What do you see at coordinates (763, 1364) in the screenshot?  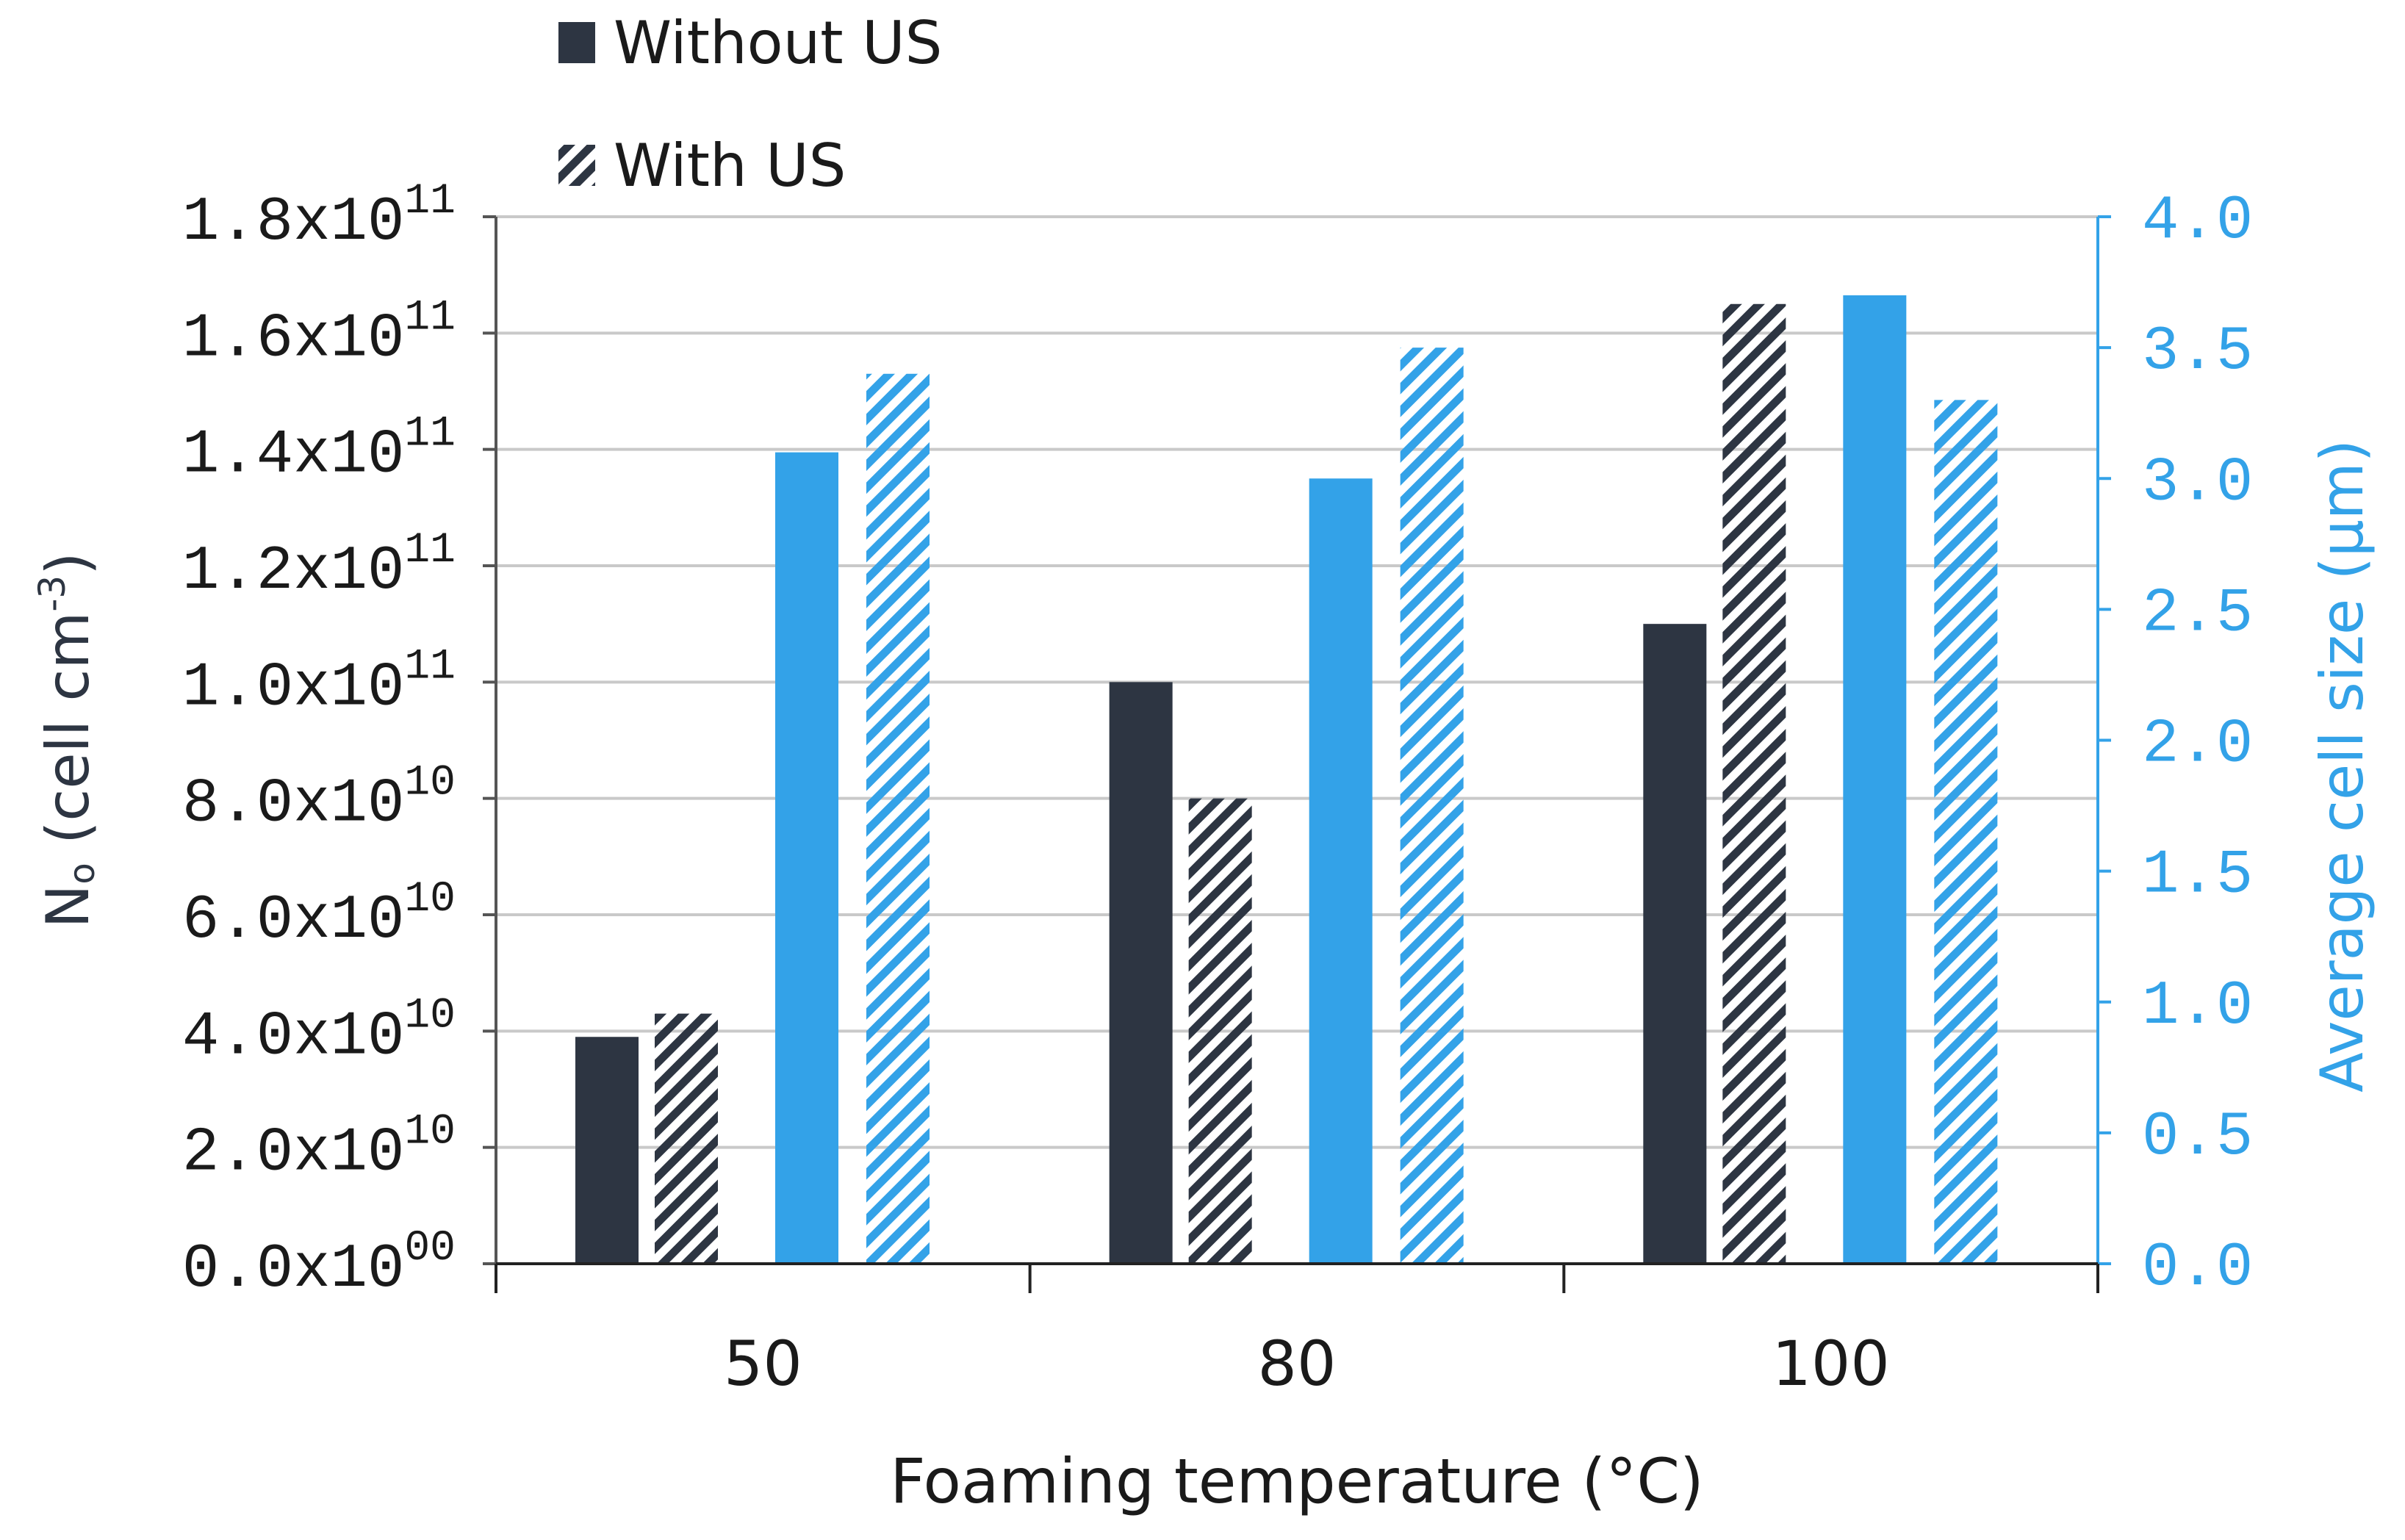 I see `category-label: 50` at bounding box center [763, 1364].